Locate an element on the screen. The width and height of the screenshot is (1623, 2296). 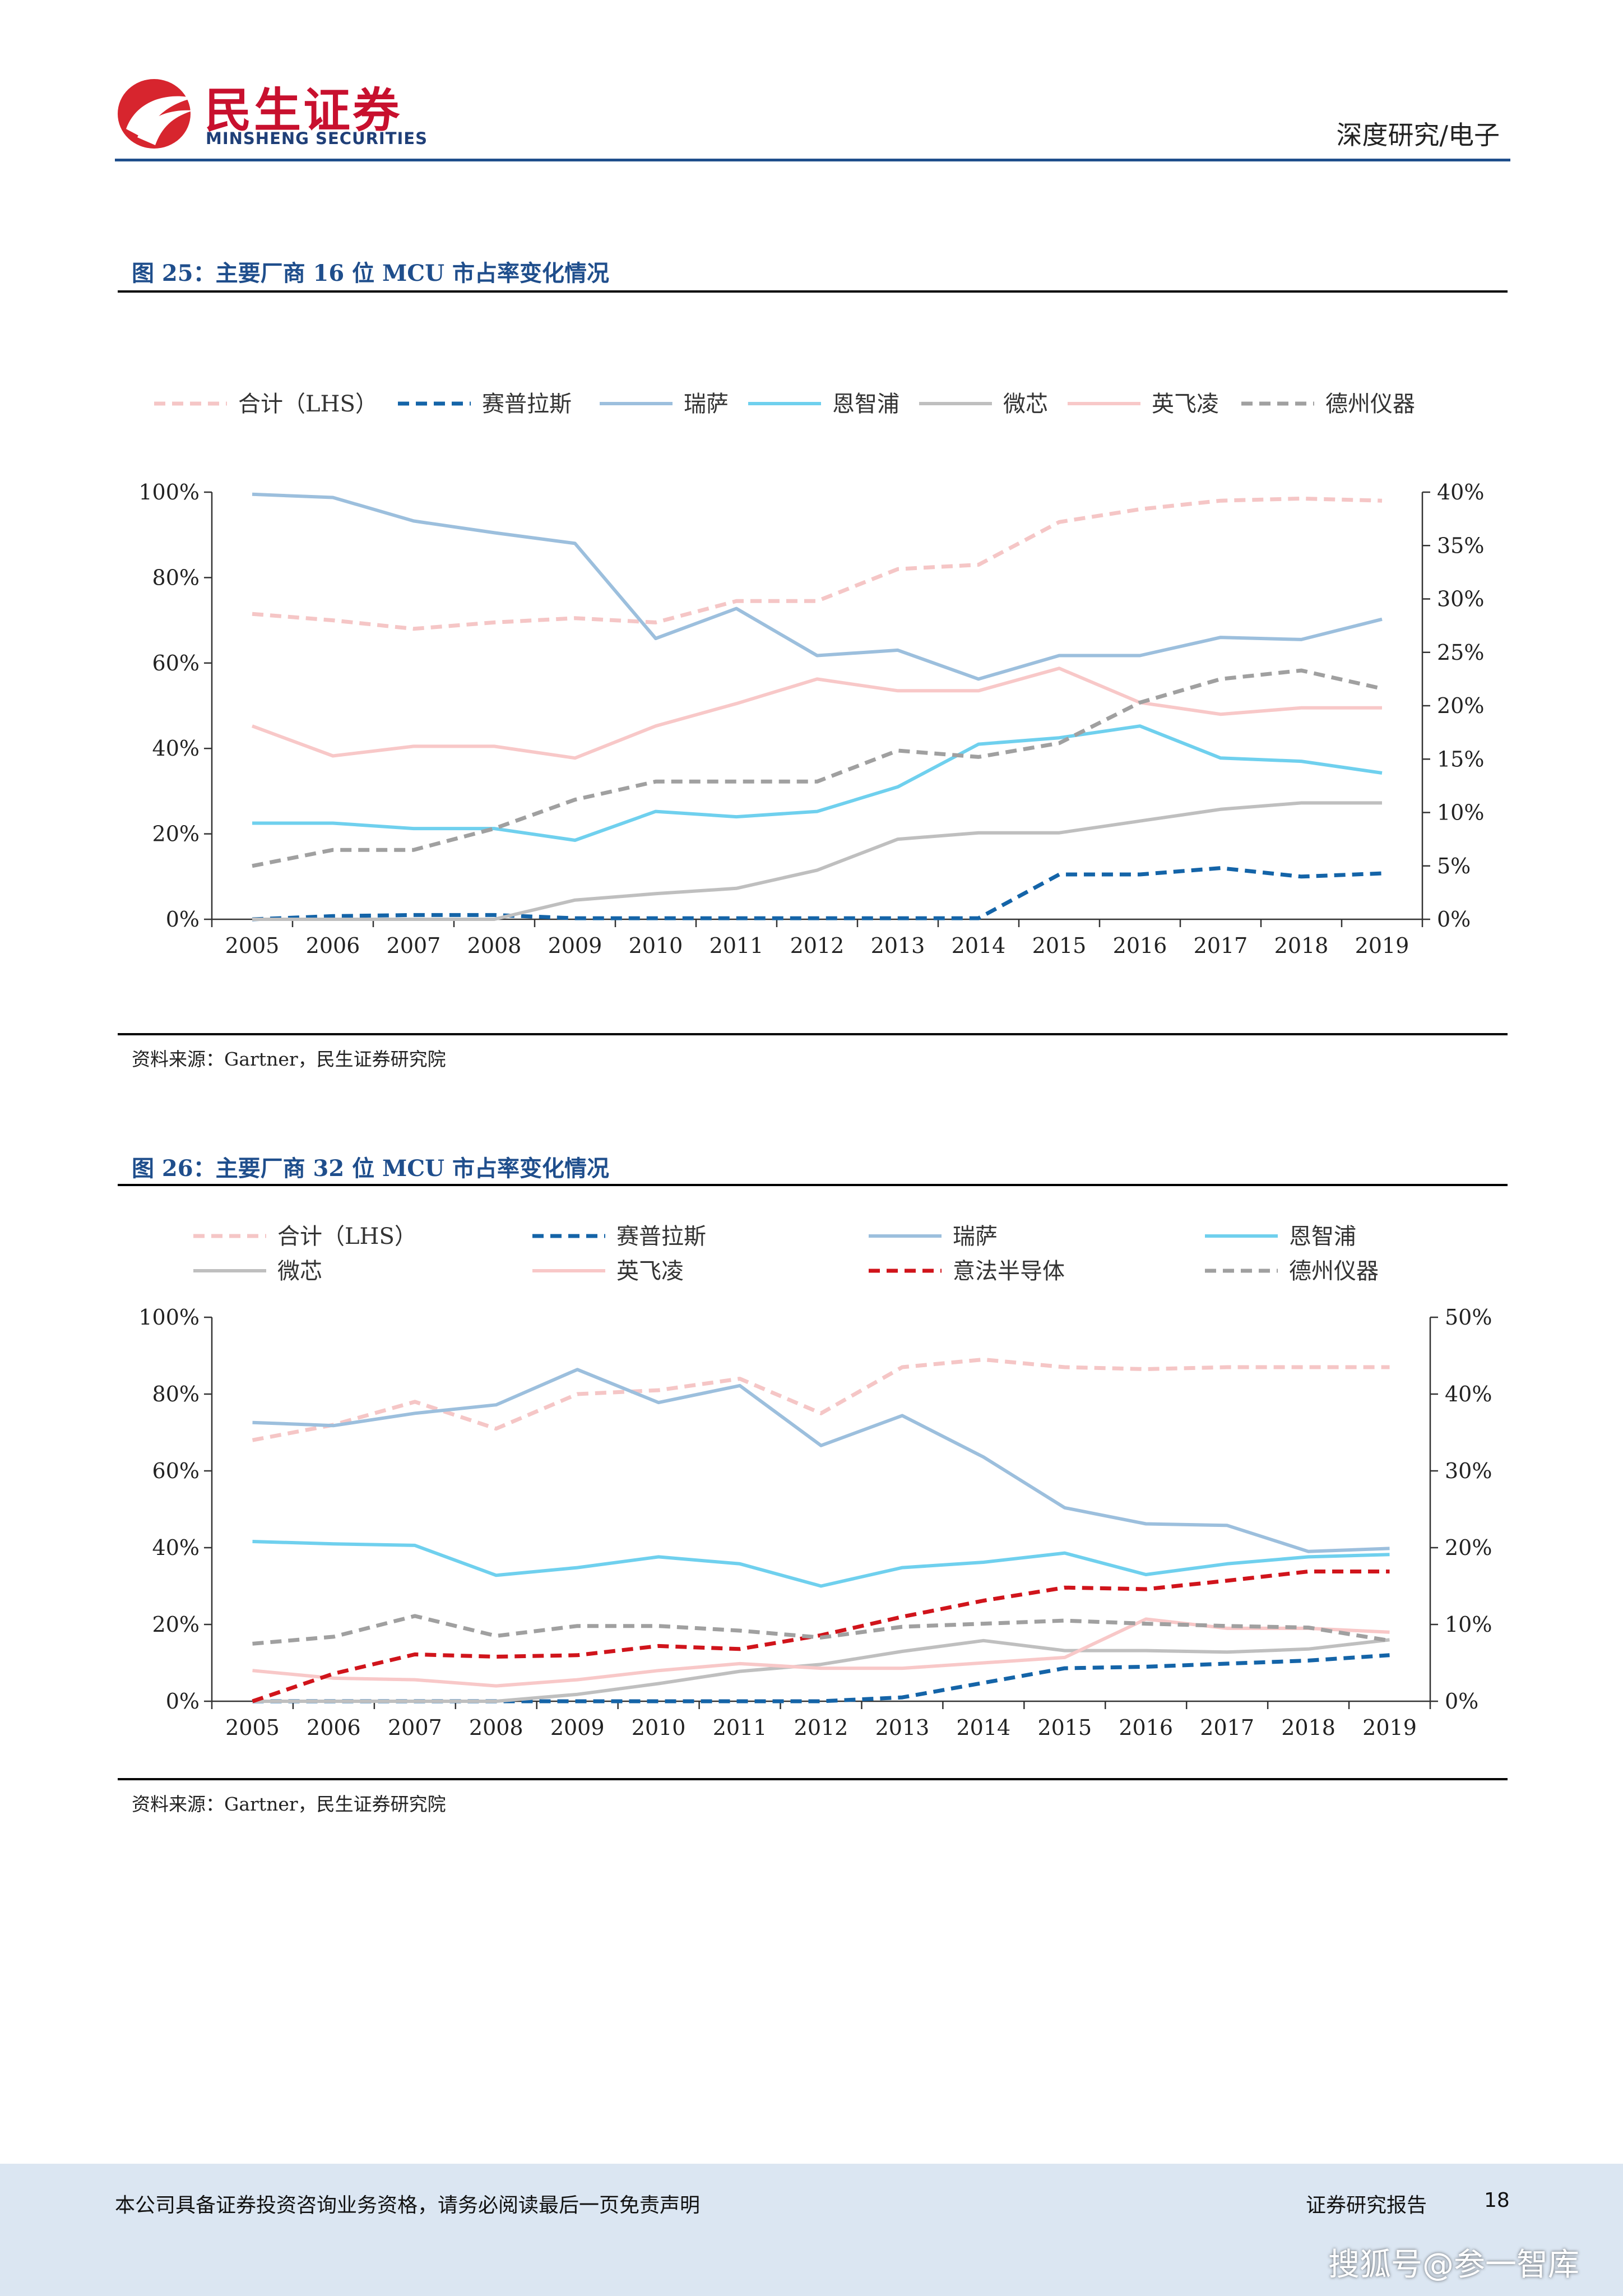
y-right-tick-label: 15% is located at coordinates (1460, 759).